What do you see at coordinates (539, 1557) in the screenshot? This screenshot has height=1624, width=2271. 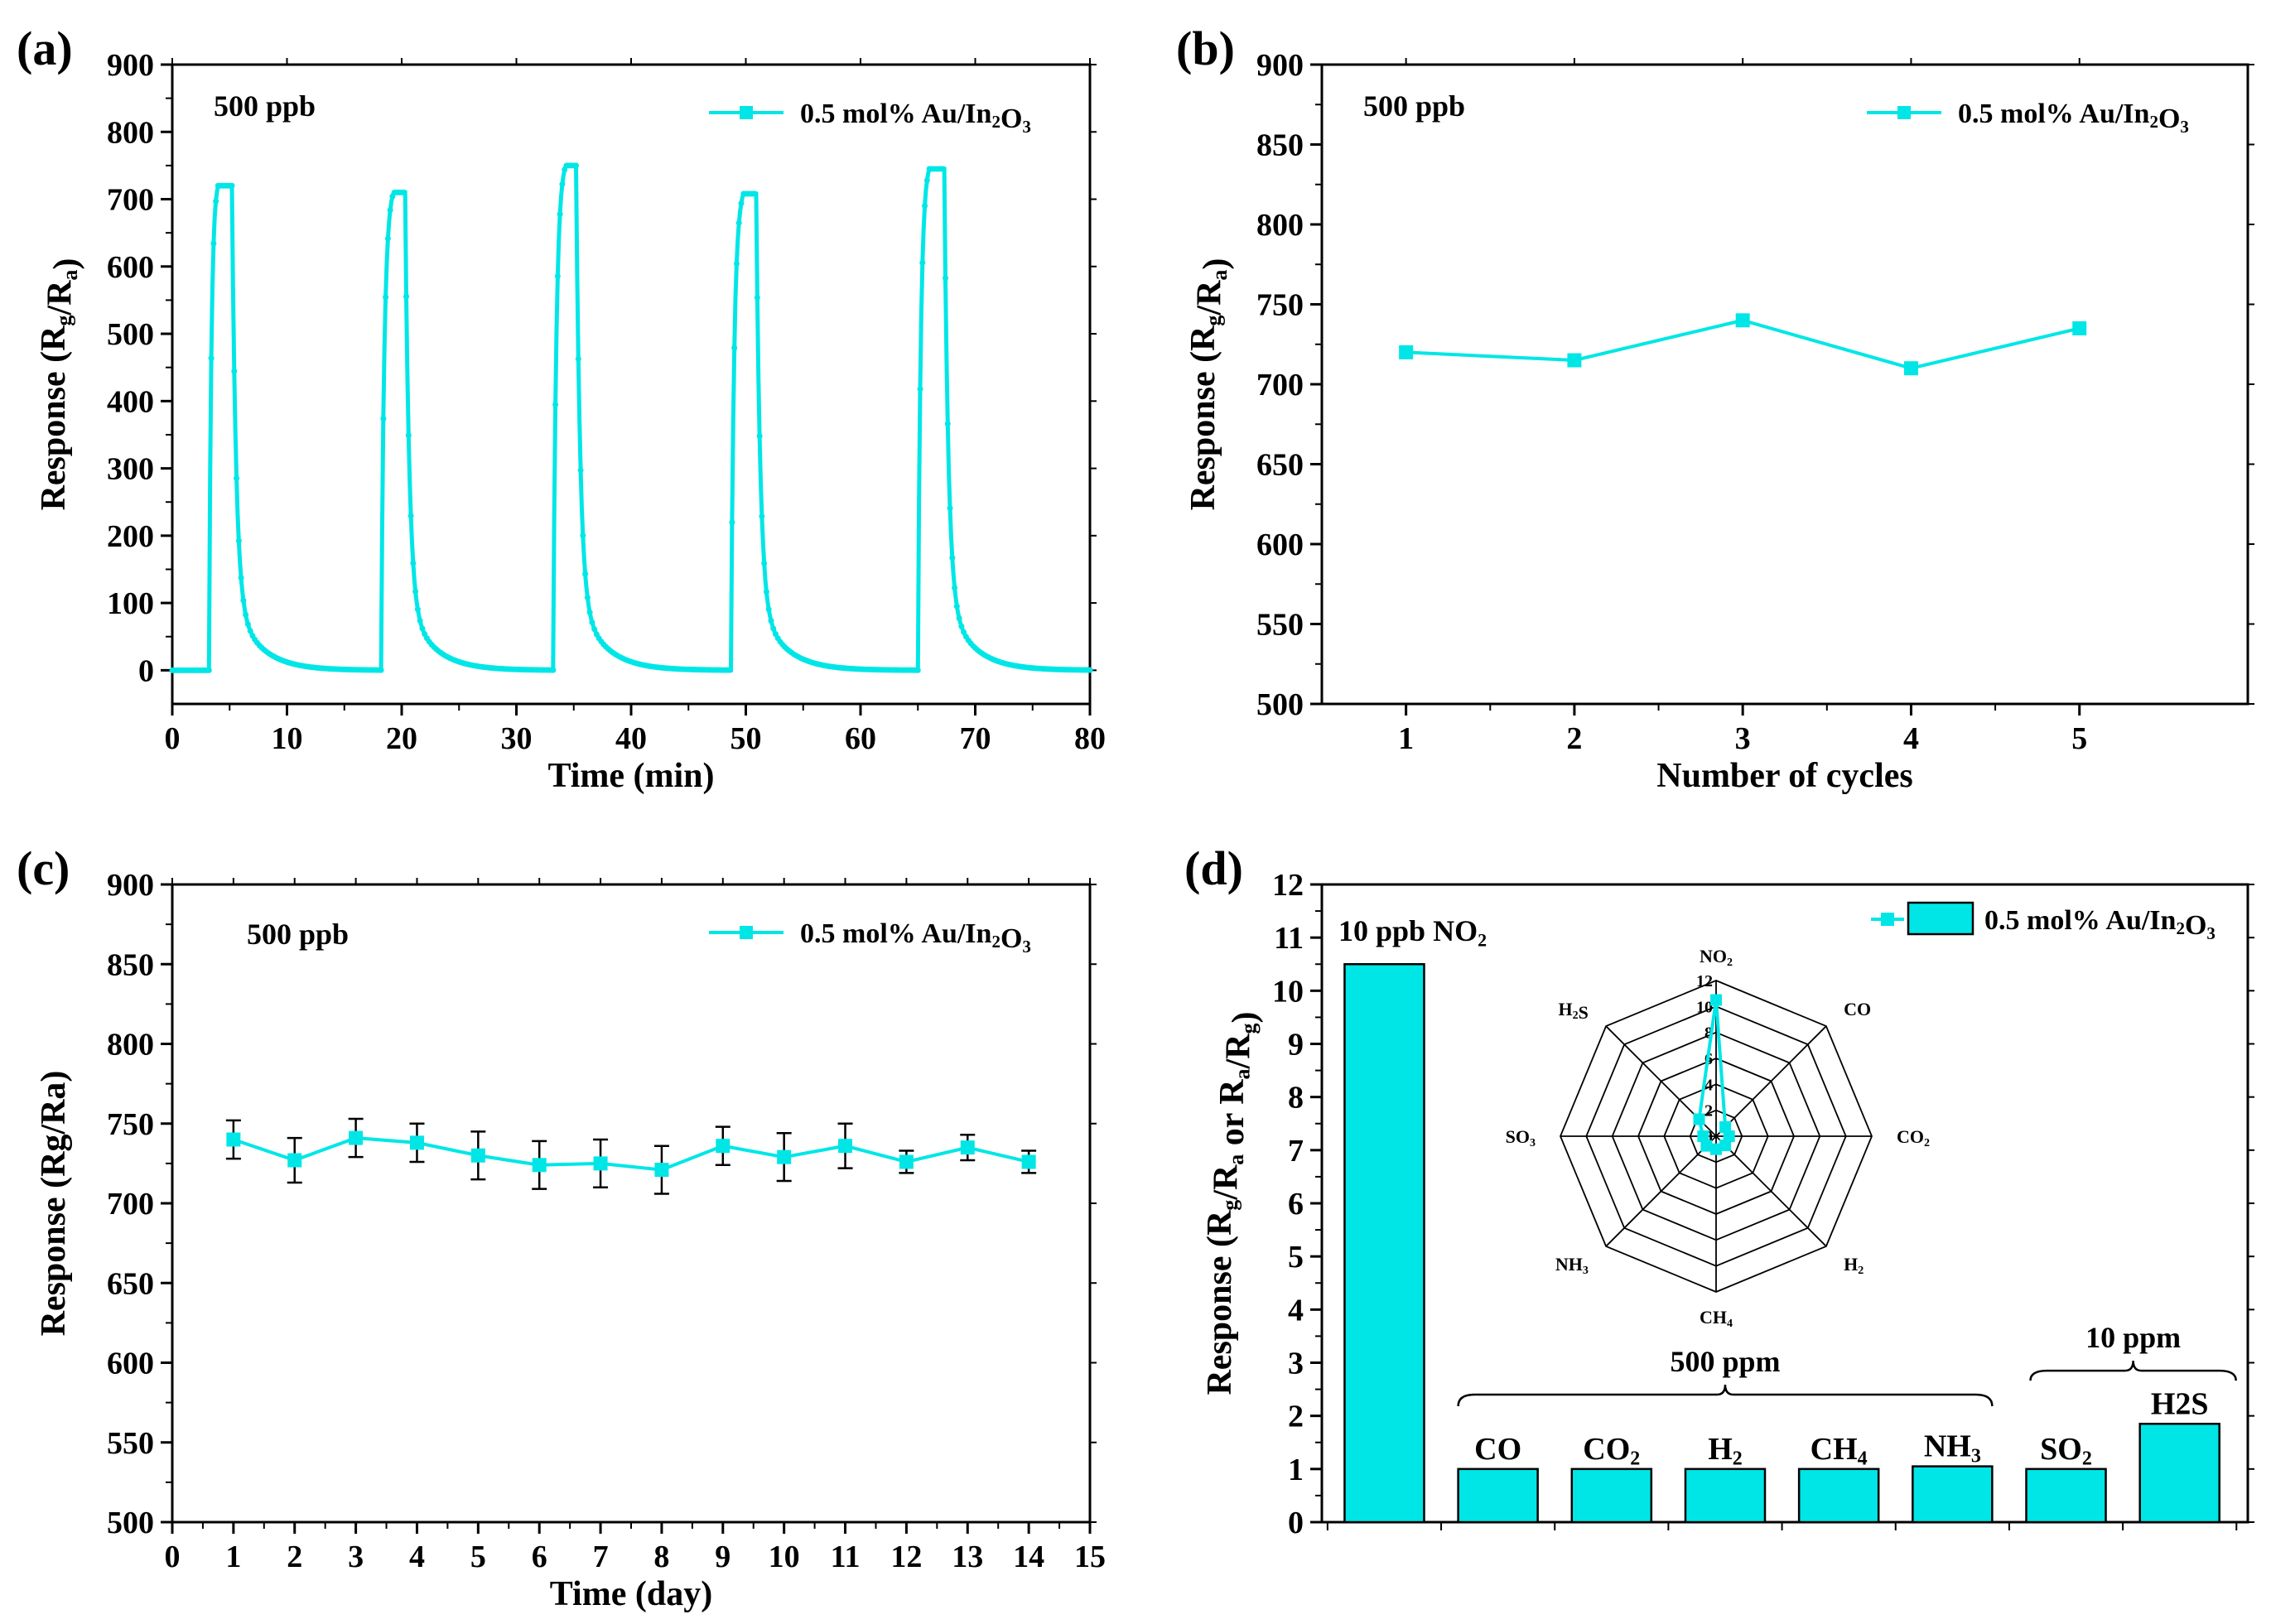 I see `xtick-label-c: 6` at bounding box center [539, 1557].